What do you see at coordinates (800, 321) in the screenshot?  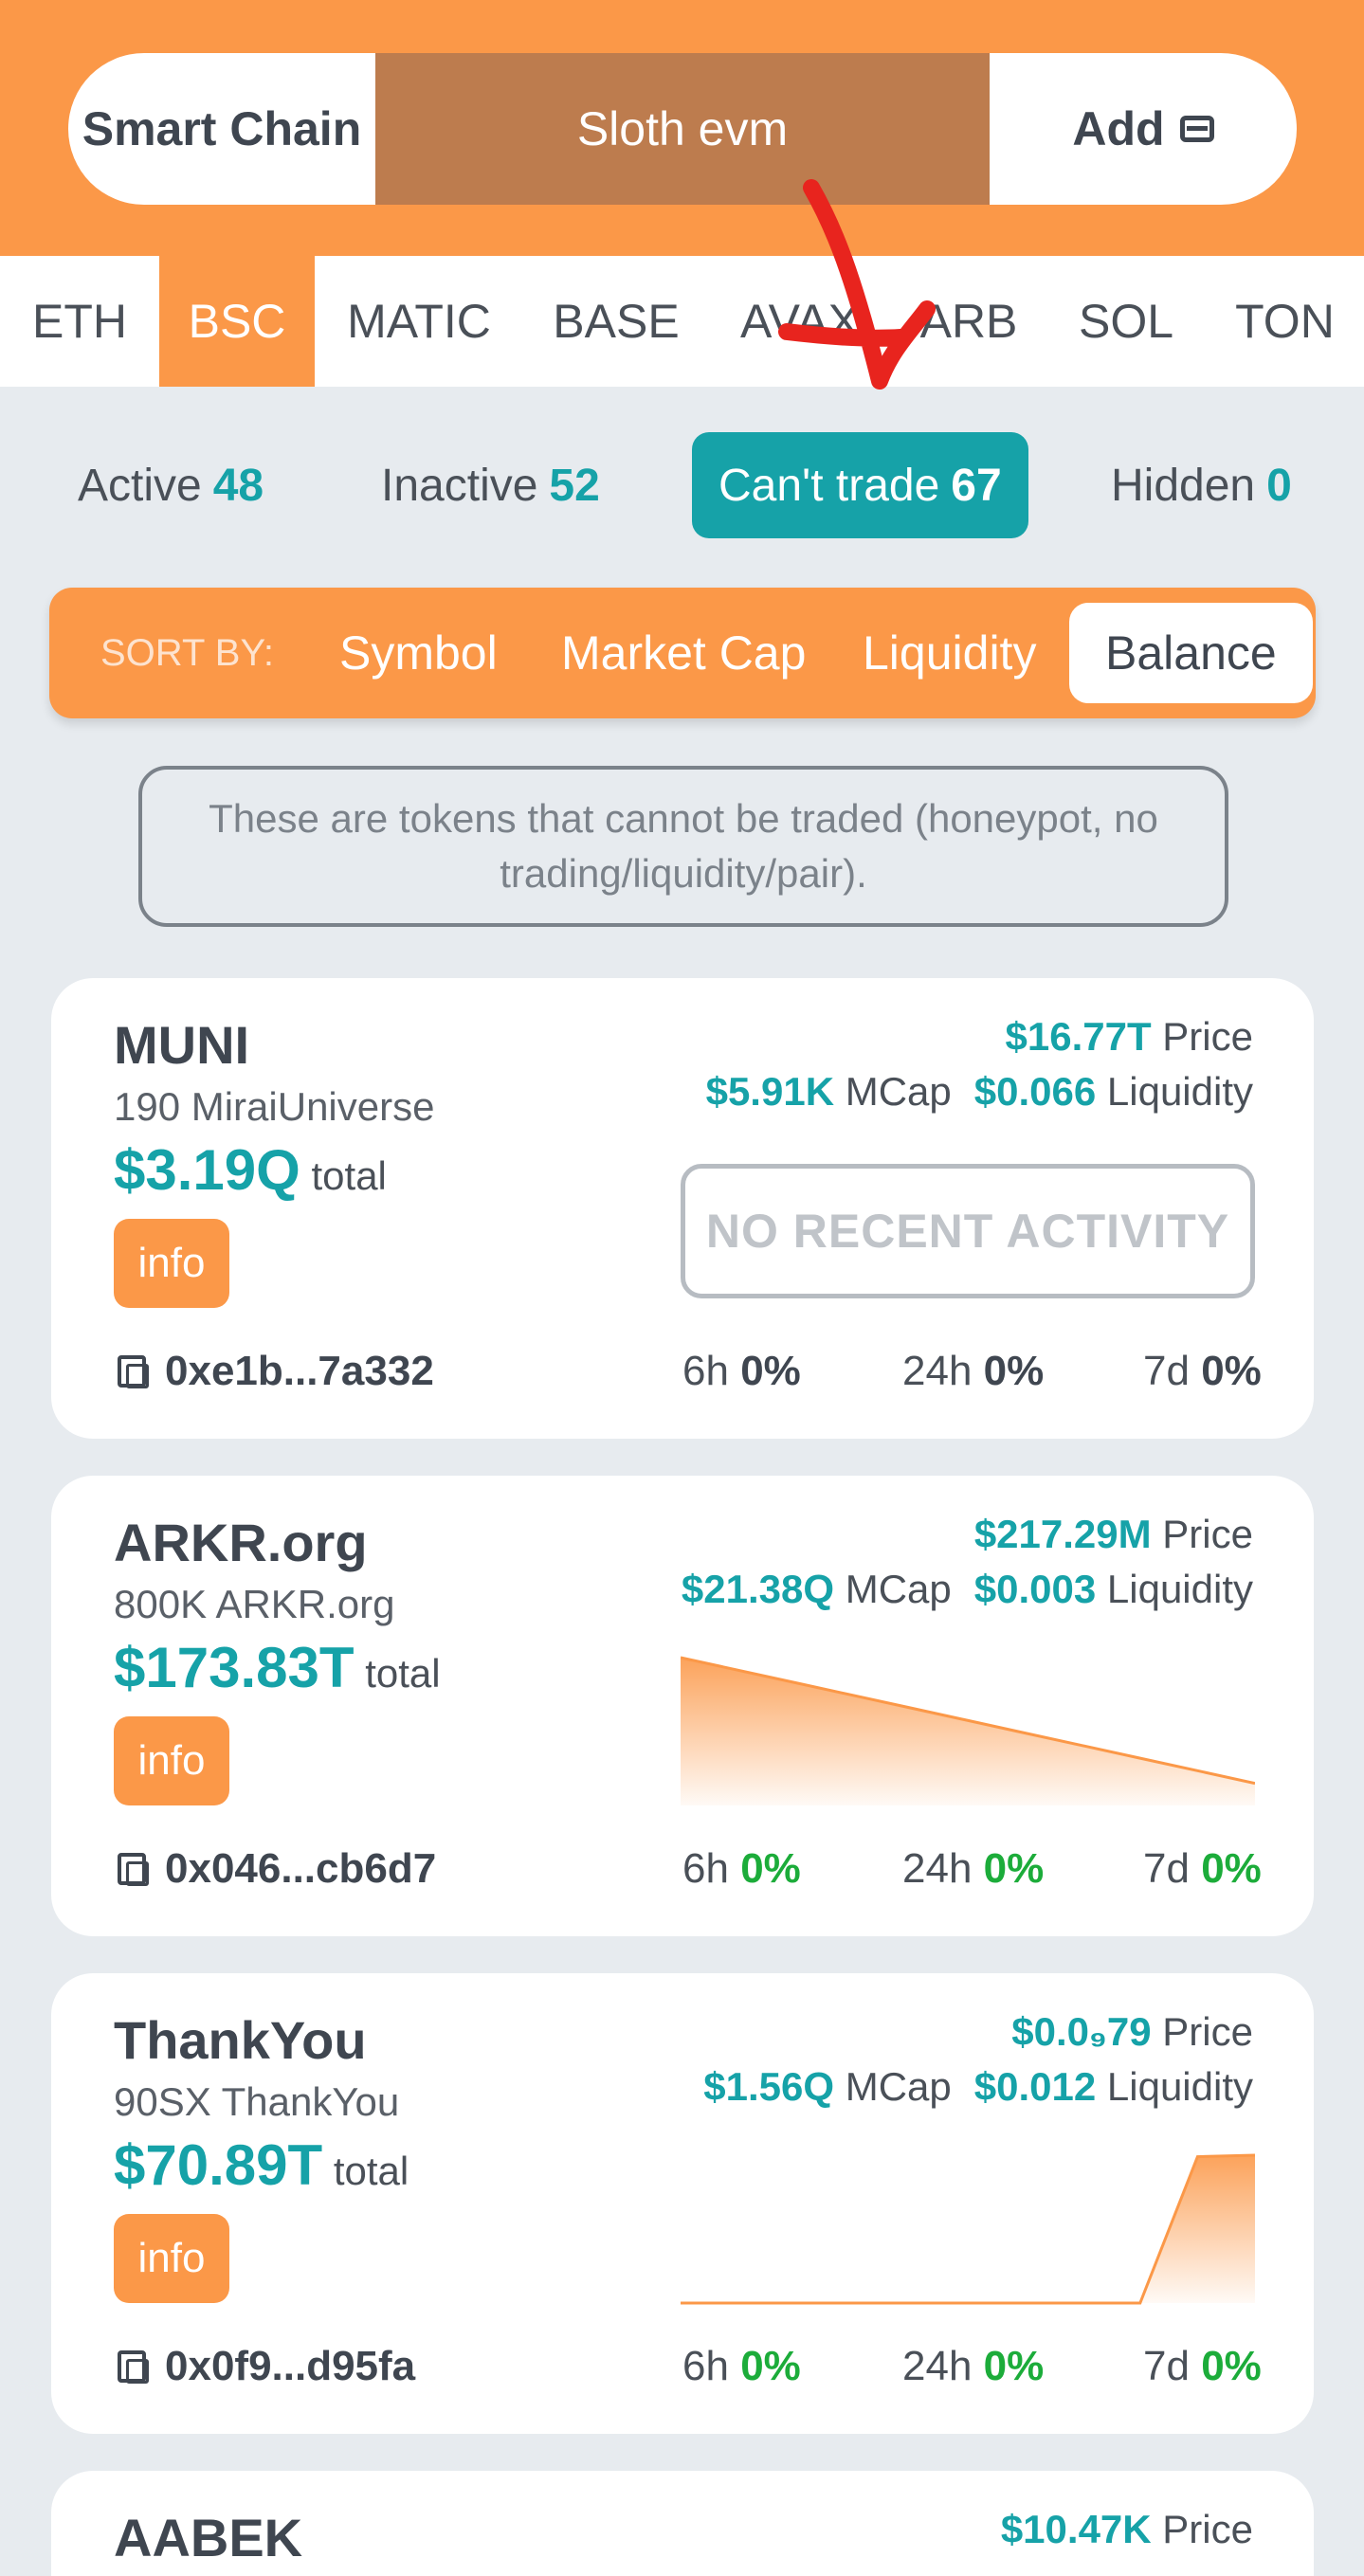 I see `tab-avax: AVAX` at bounding box center [800, 321].